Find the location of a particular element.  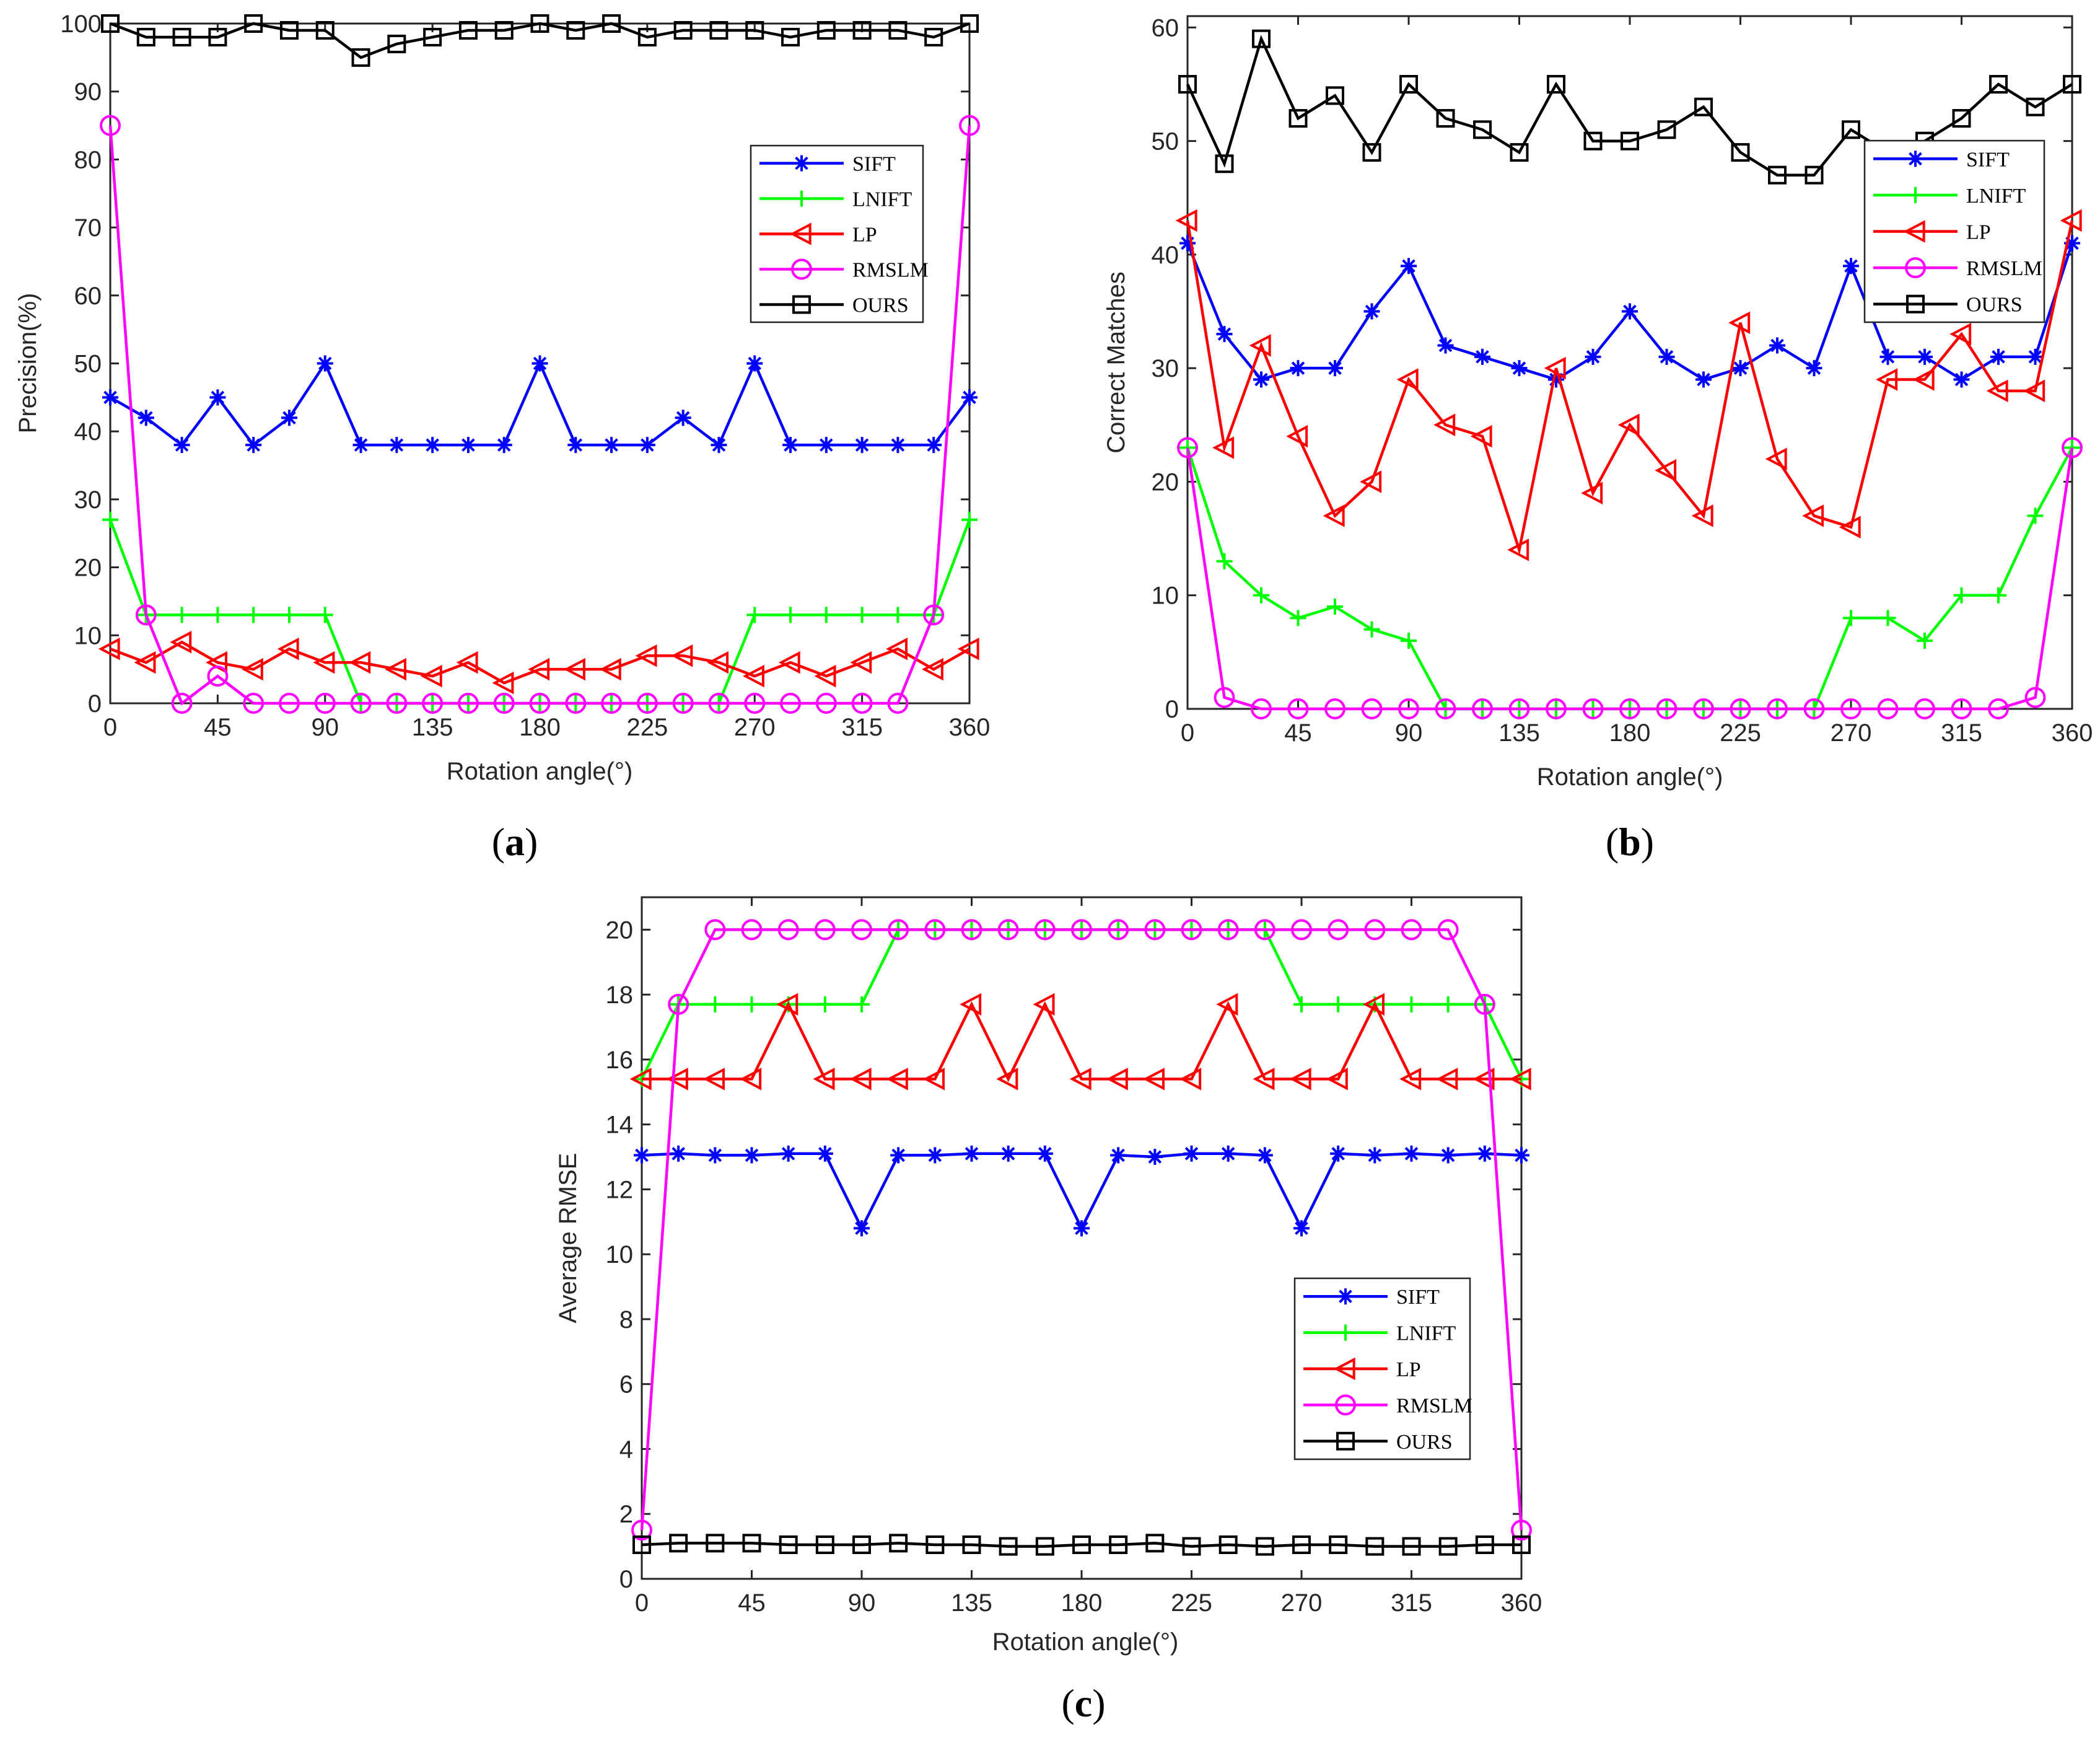

series-lp is located at coordinates (1080, 1042).